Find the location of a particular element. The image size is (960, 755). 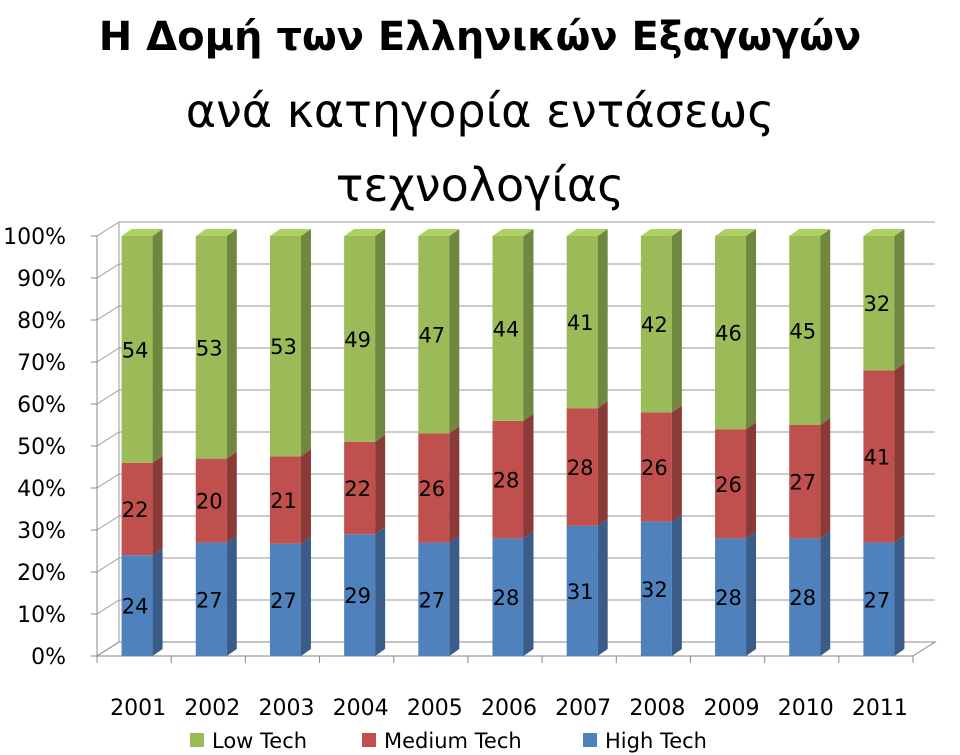

y-tick-label: 90% is located at coordinates (41, 279).